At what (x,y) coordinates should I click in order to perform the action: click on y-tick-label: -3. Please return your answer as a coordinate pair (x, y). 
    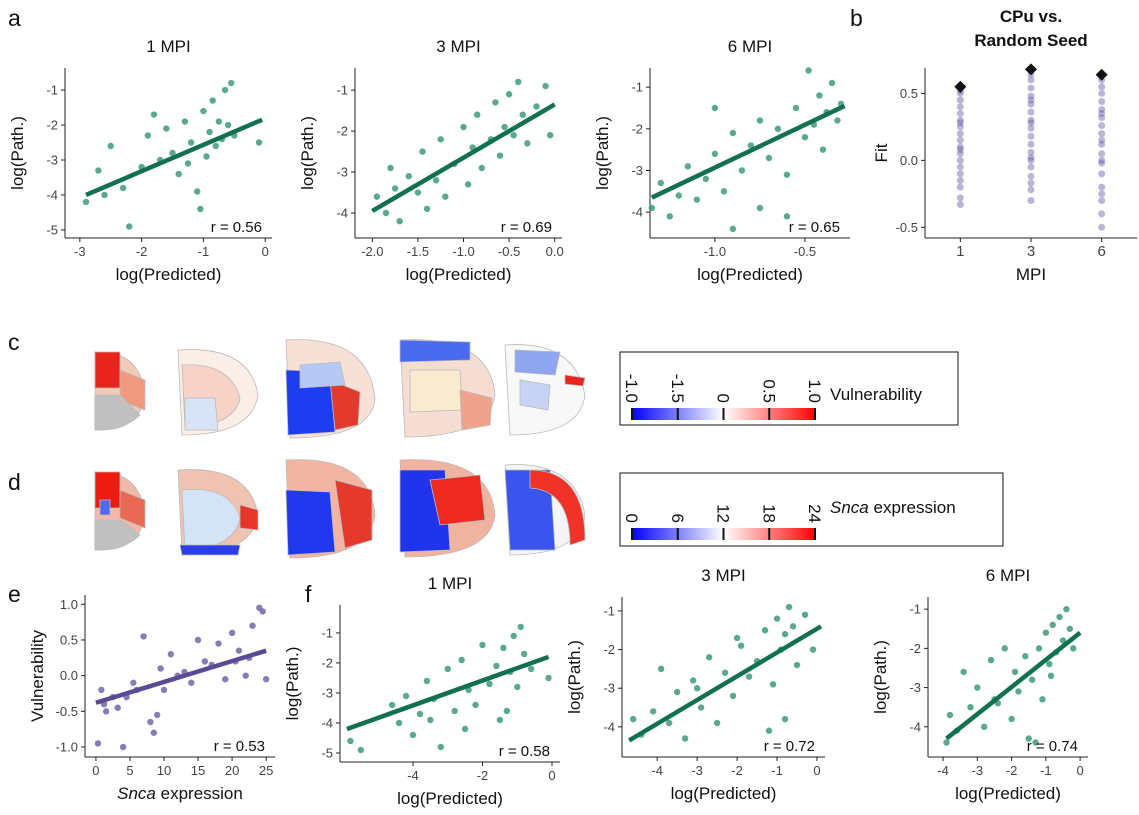
    Looking at the image, I should click on (327, 692).